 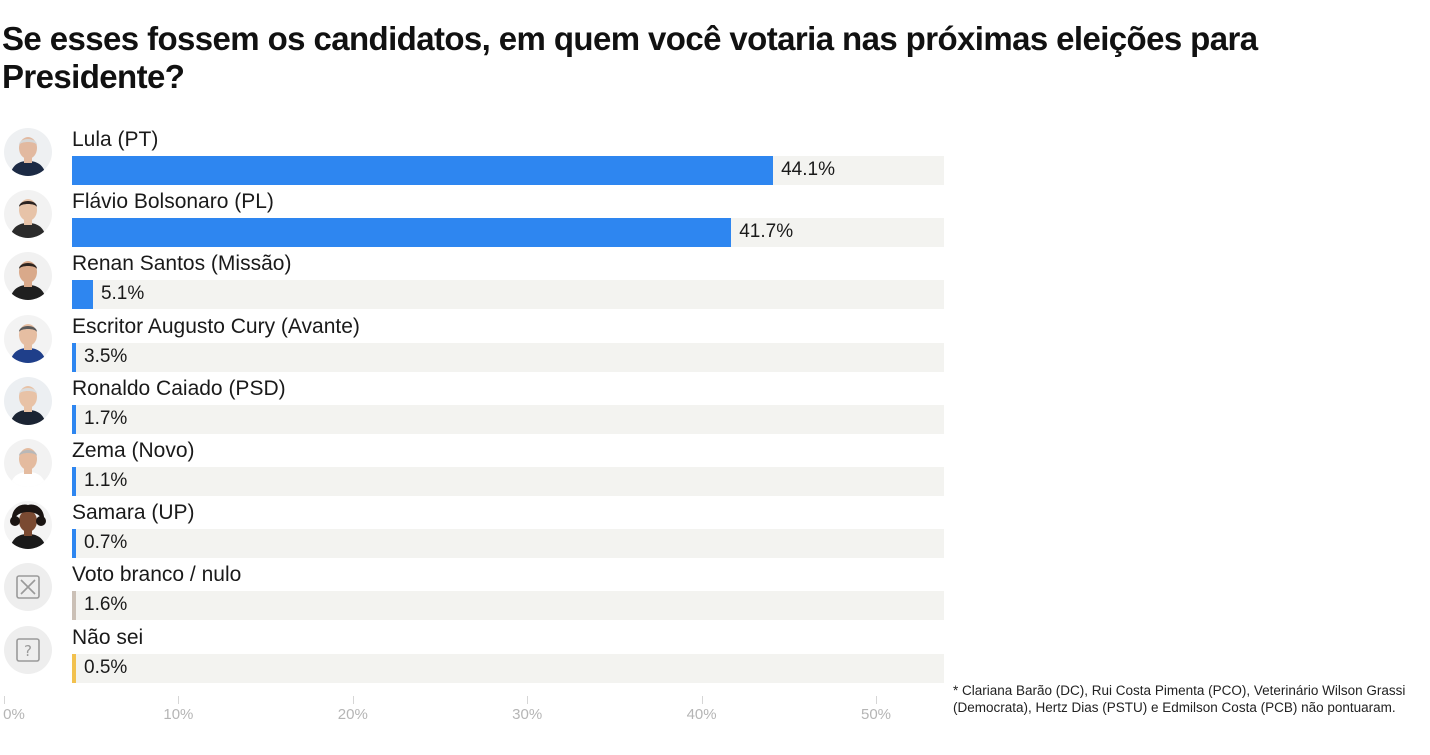 I want to click on x-box-icon, so click(x=28, y=587).